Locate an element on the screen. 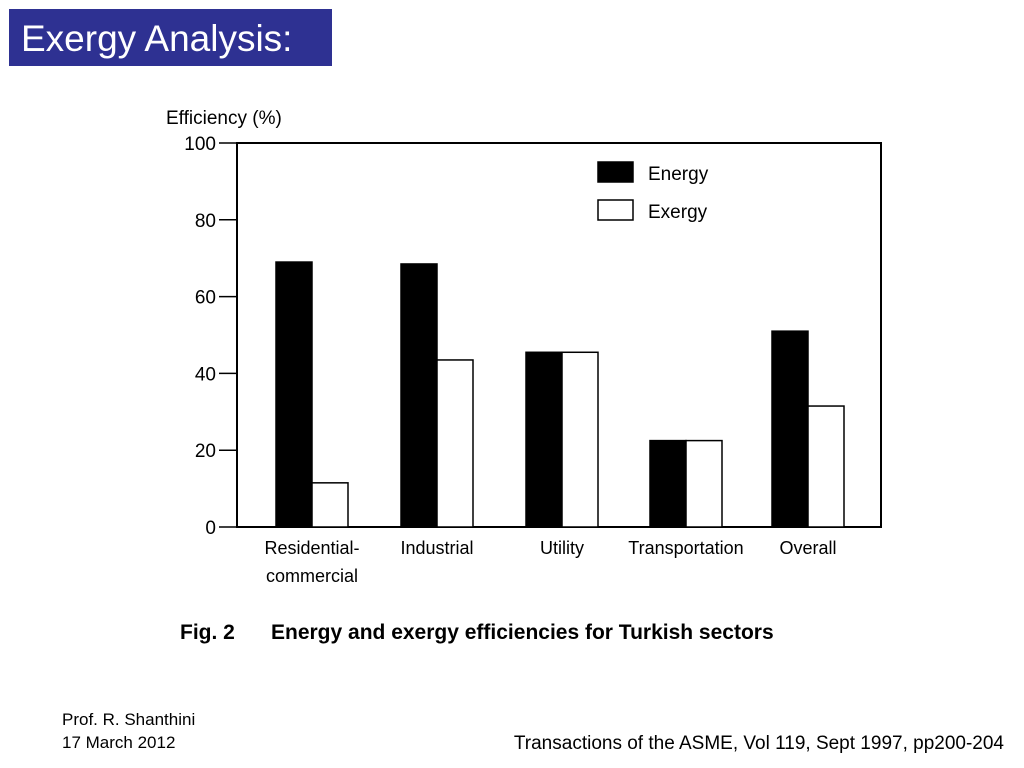 This screenshot has height=768, width=1024. x-tick-label: Residential- is located at coordinates (311, 548).